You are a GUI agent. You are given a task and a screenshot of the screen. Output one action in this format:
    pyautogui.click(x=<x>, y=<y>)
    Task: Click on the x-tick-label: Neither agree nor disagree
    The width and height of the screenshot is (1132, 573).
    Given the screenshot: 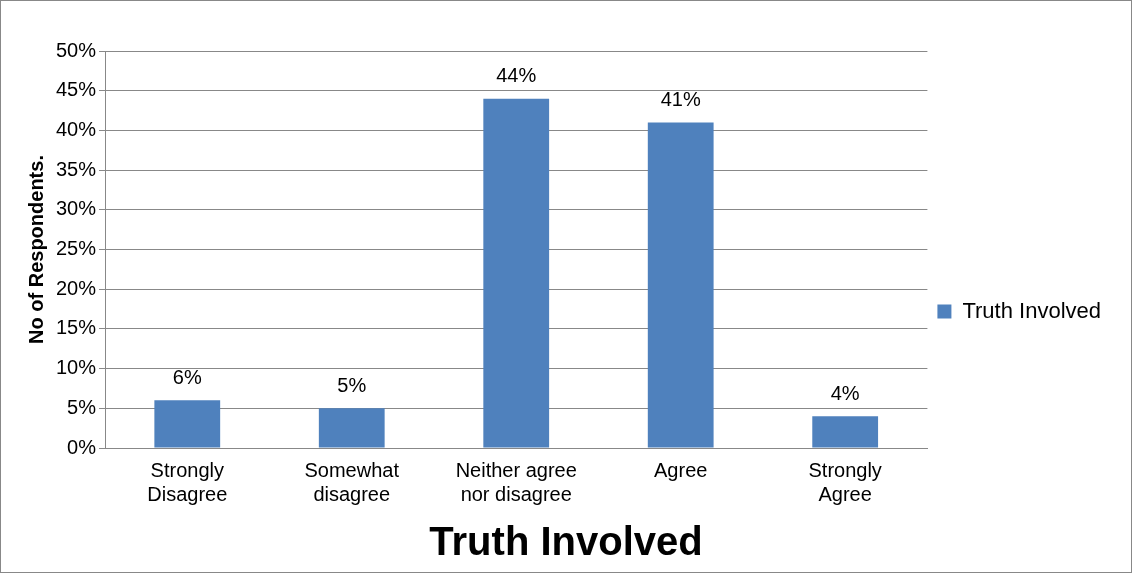 What is the action you would take?
    pyautogui.click(x=516, y=481)
    